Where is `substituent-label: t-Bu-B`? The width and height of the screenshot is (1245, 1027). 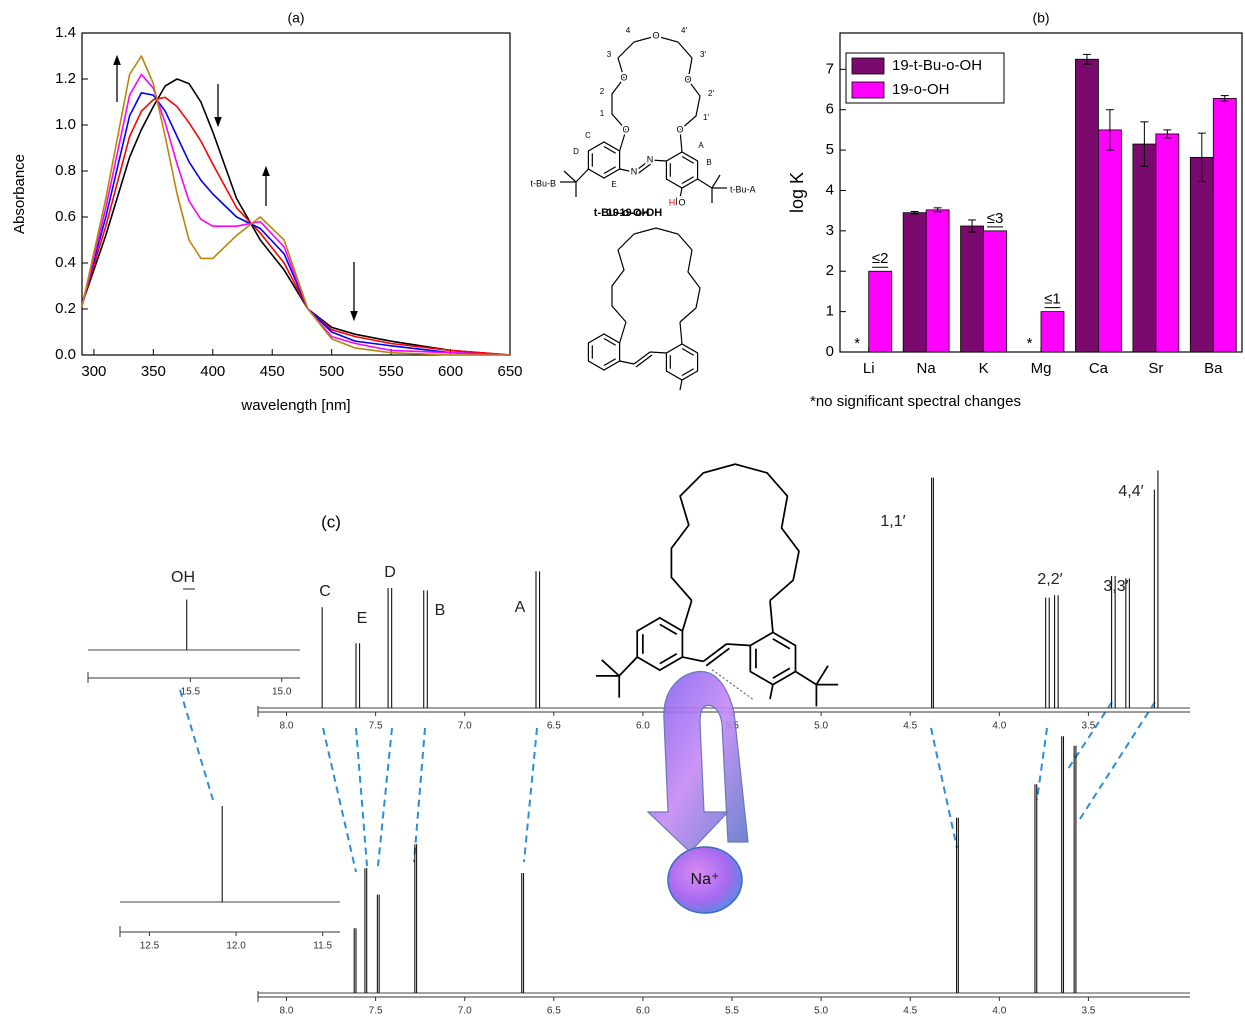 substituent-label: t-Bu-B is located at coordinates (543, 183).